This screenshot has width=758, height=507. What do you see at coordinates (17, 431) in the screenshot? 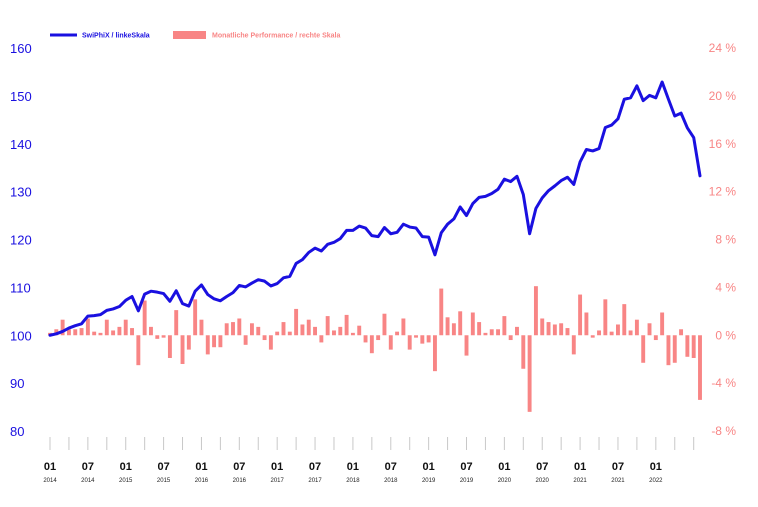
I see `y-left-tick-label: 80` at bounding box center [17, 431].